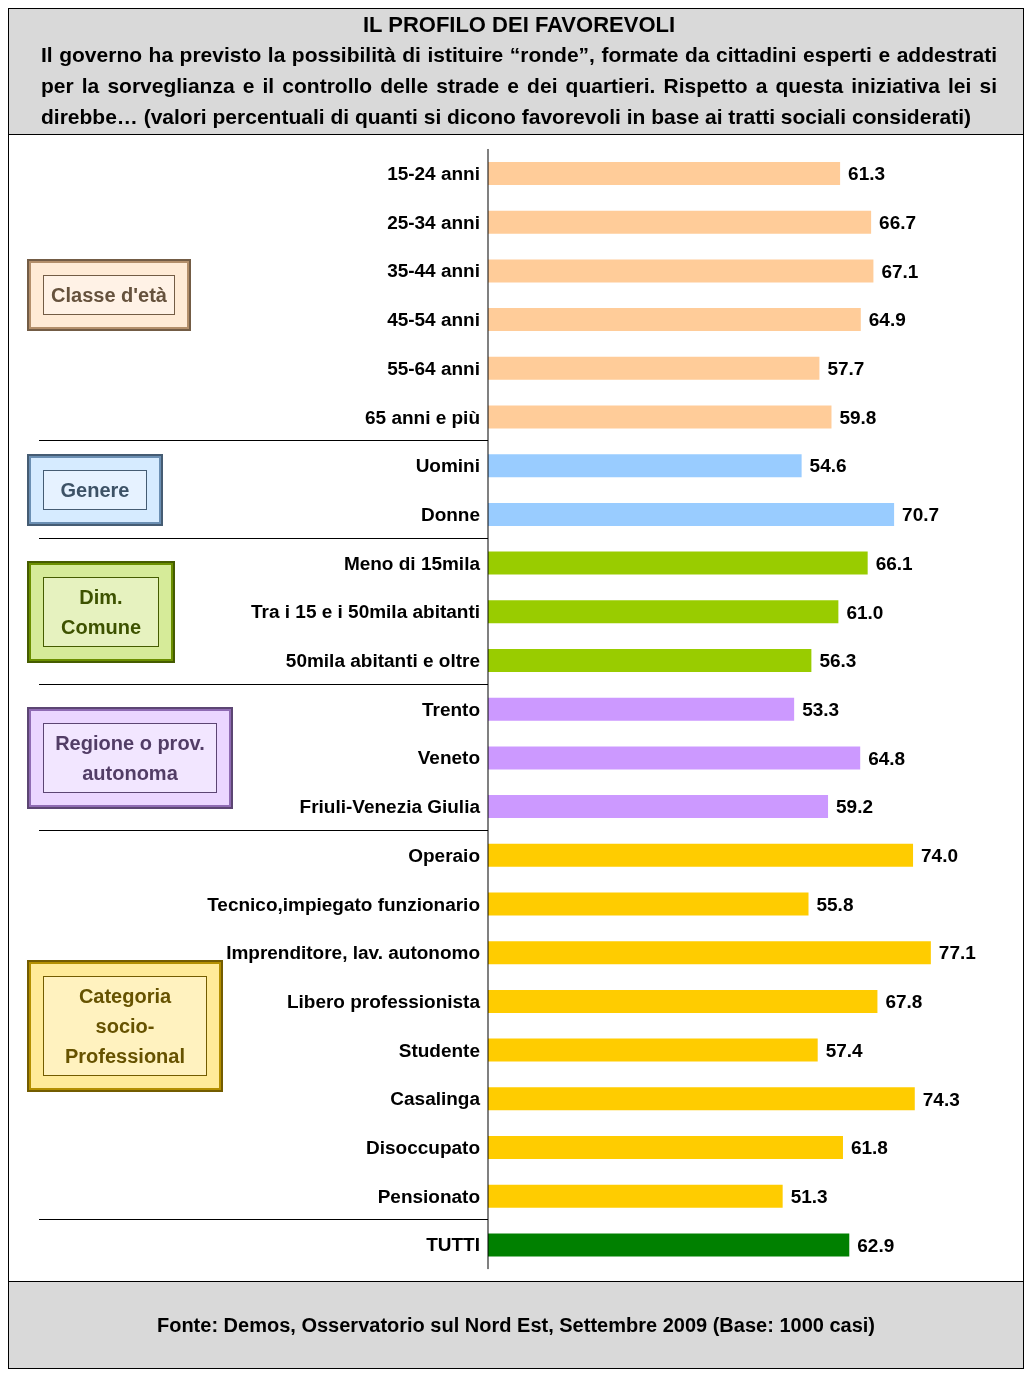 The height and width of the screenshot is (1393, 1024). What do you see at coordinates (450, 514) in the screenshot?
I see `y-tick-label: Donne` at bounding box center [450, 514].